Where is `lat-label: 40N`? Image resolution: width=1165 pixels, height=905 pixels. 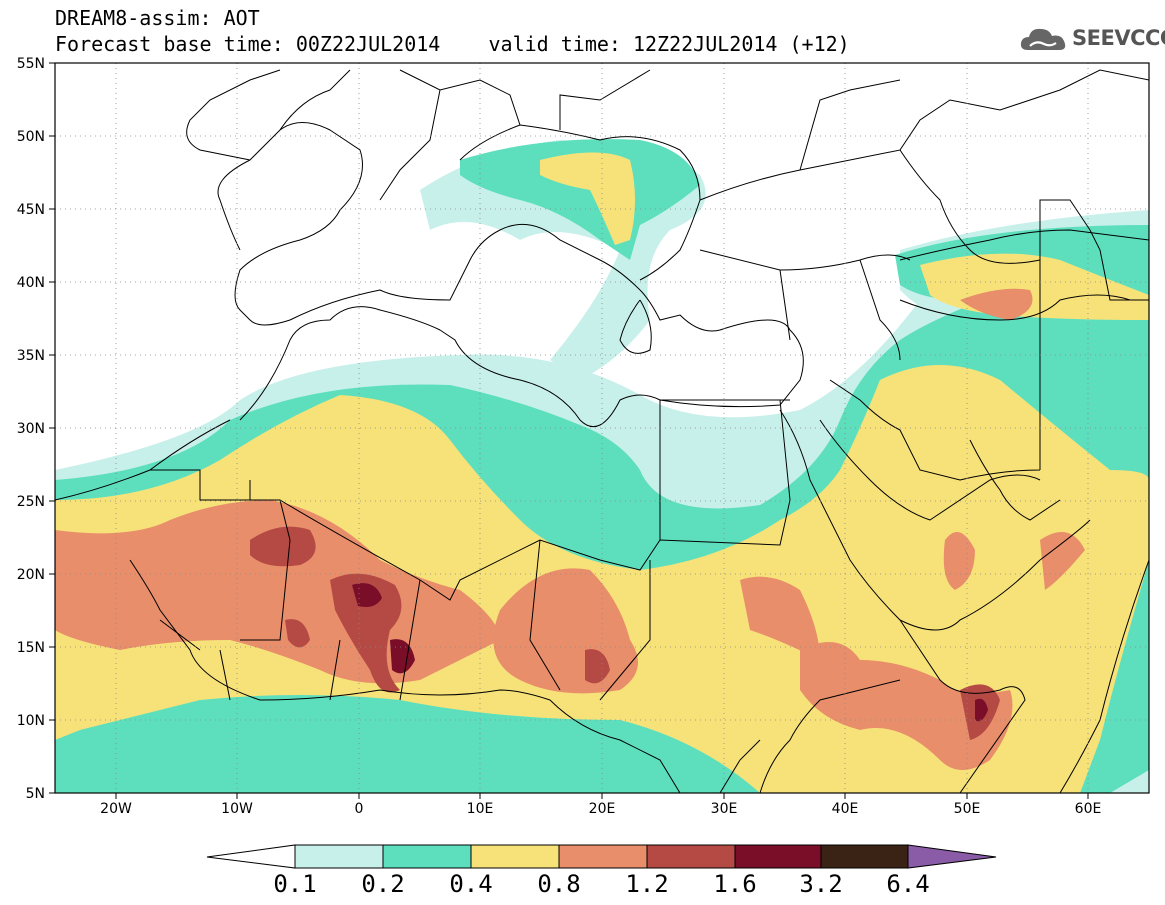
lat-label: 40N is located at coordinates (31, 283).